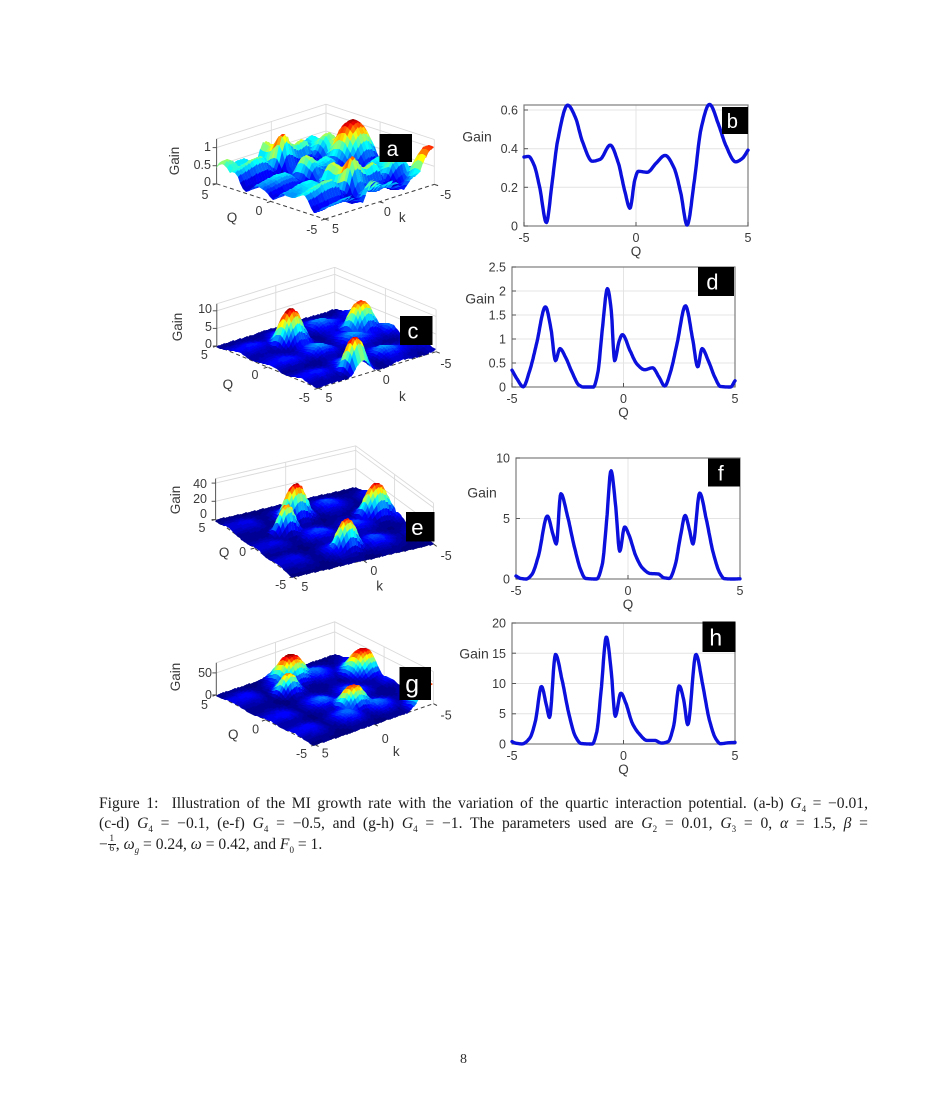 The height and width of the screenshot is (1100, 945). What do you see at coordinates (502, 292) in the screenshot?
I see `svg-text: 2` at bounding box center [502, 292].